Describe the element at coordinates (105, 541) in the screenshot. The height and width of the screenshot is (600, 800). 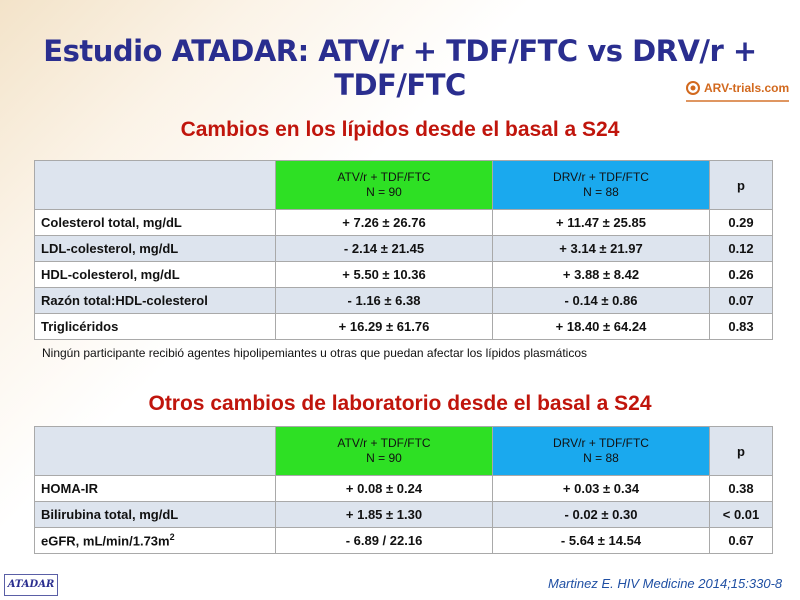
I see `row-label-text: eGFR, mL/min/1.73m` at that location.